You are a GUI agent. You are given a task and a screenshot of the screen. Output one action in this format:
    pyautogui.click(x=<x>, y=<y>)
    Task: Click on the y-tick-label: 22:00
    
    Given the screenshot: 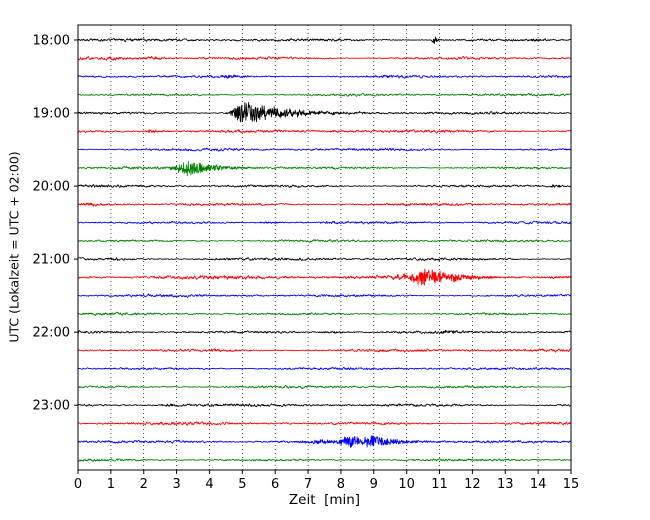 What is the action you would take?
    pyautogui.click(x=51, y=333)
    